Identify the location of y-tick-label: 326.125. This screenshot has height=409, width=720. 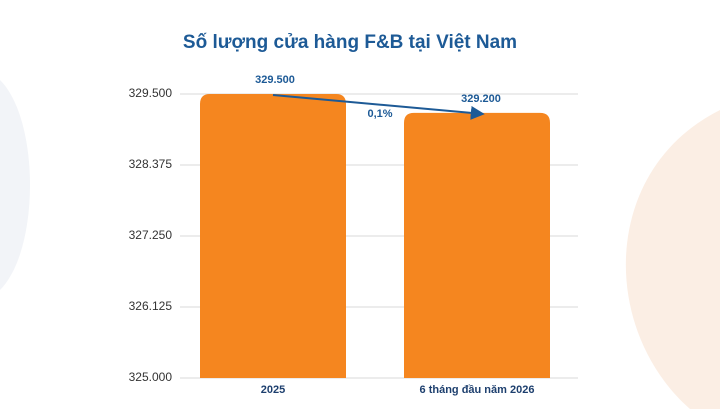
(151, 306).